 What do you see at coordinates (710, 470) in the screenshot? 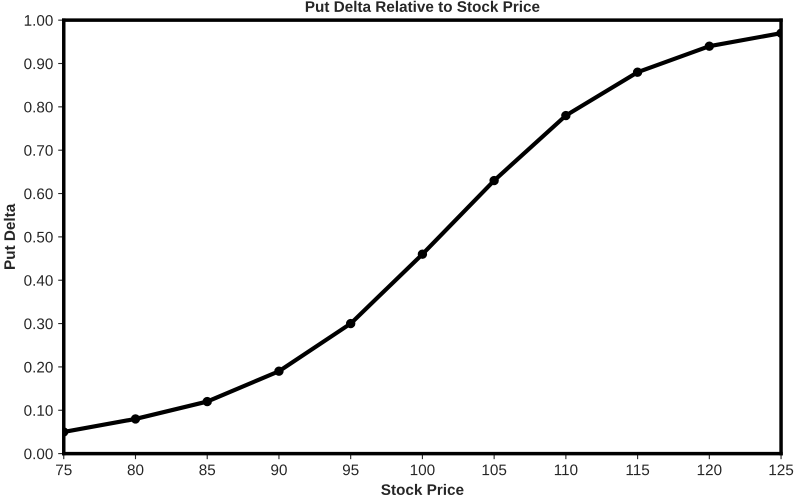
I see `x-tick-label: 120` at bounding box center [710, 470].